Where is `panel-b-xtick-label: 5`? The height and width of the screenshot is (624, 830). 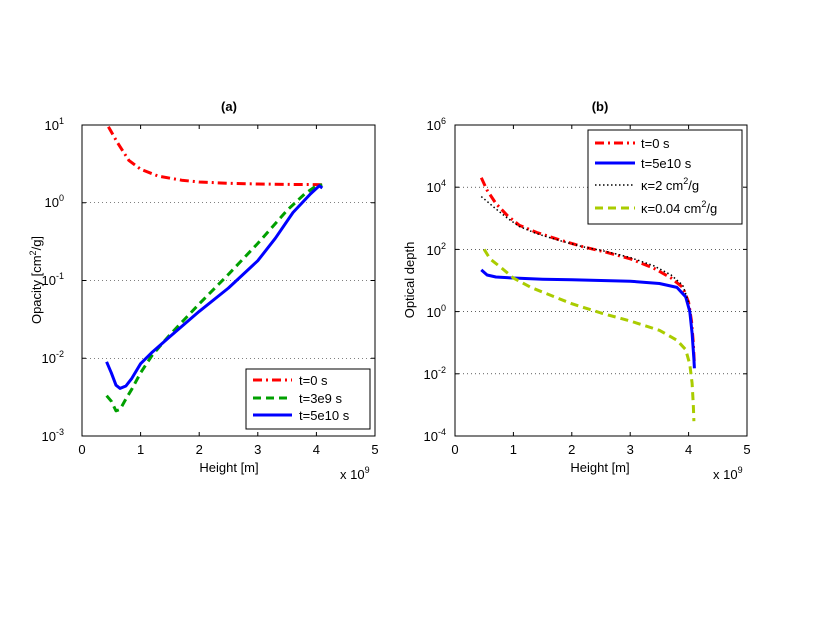 panel-b-xtick-label: 5 is located at coordinates (746, 449).